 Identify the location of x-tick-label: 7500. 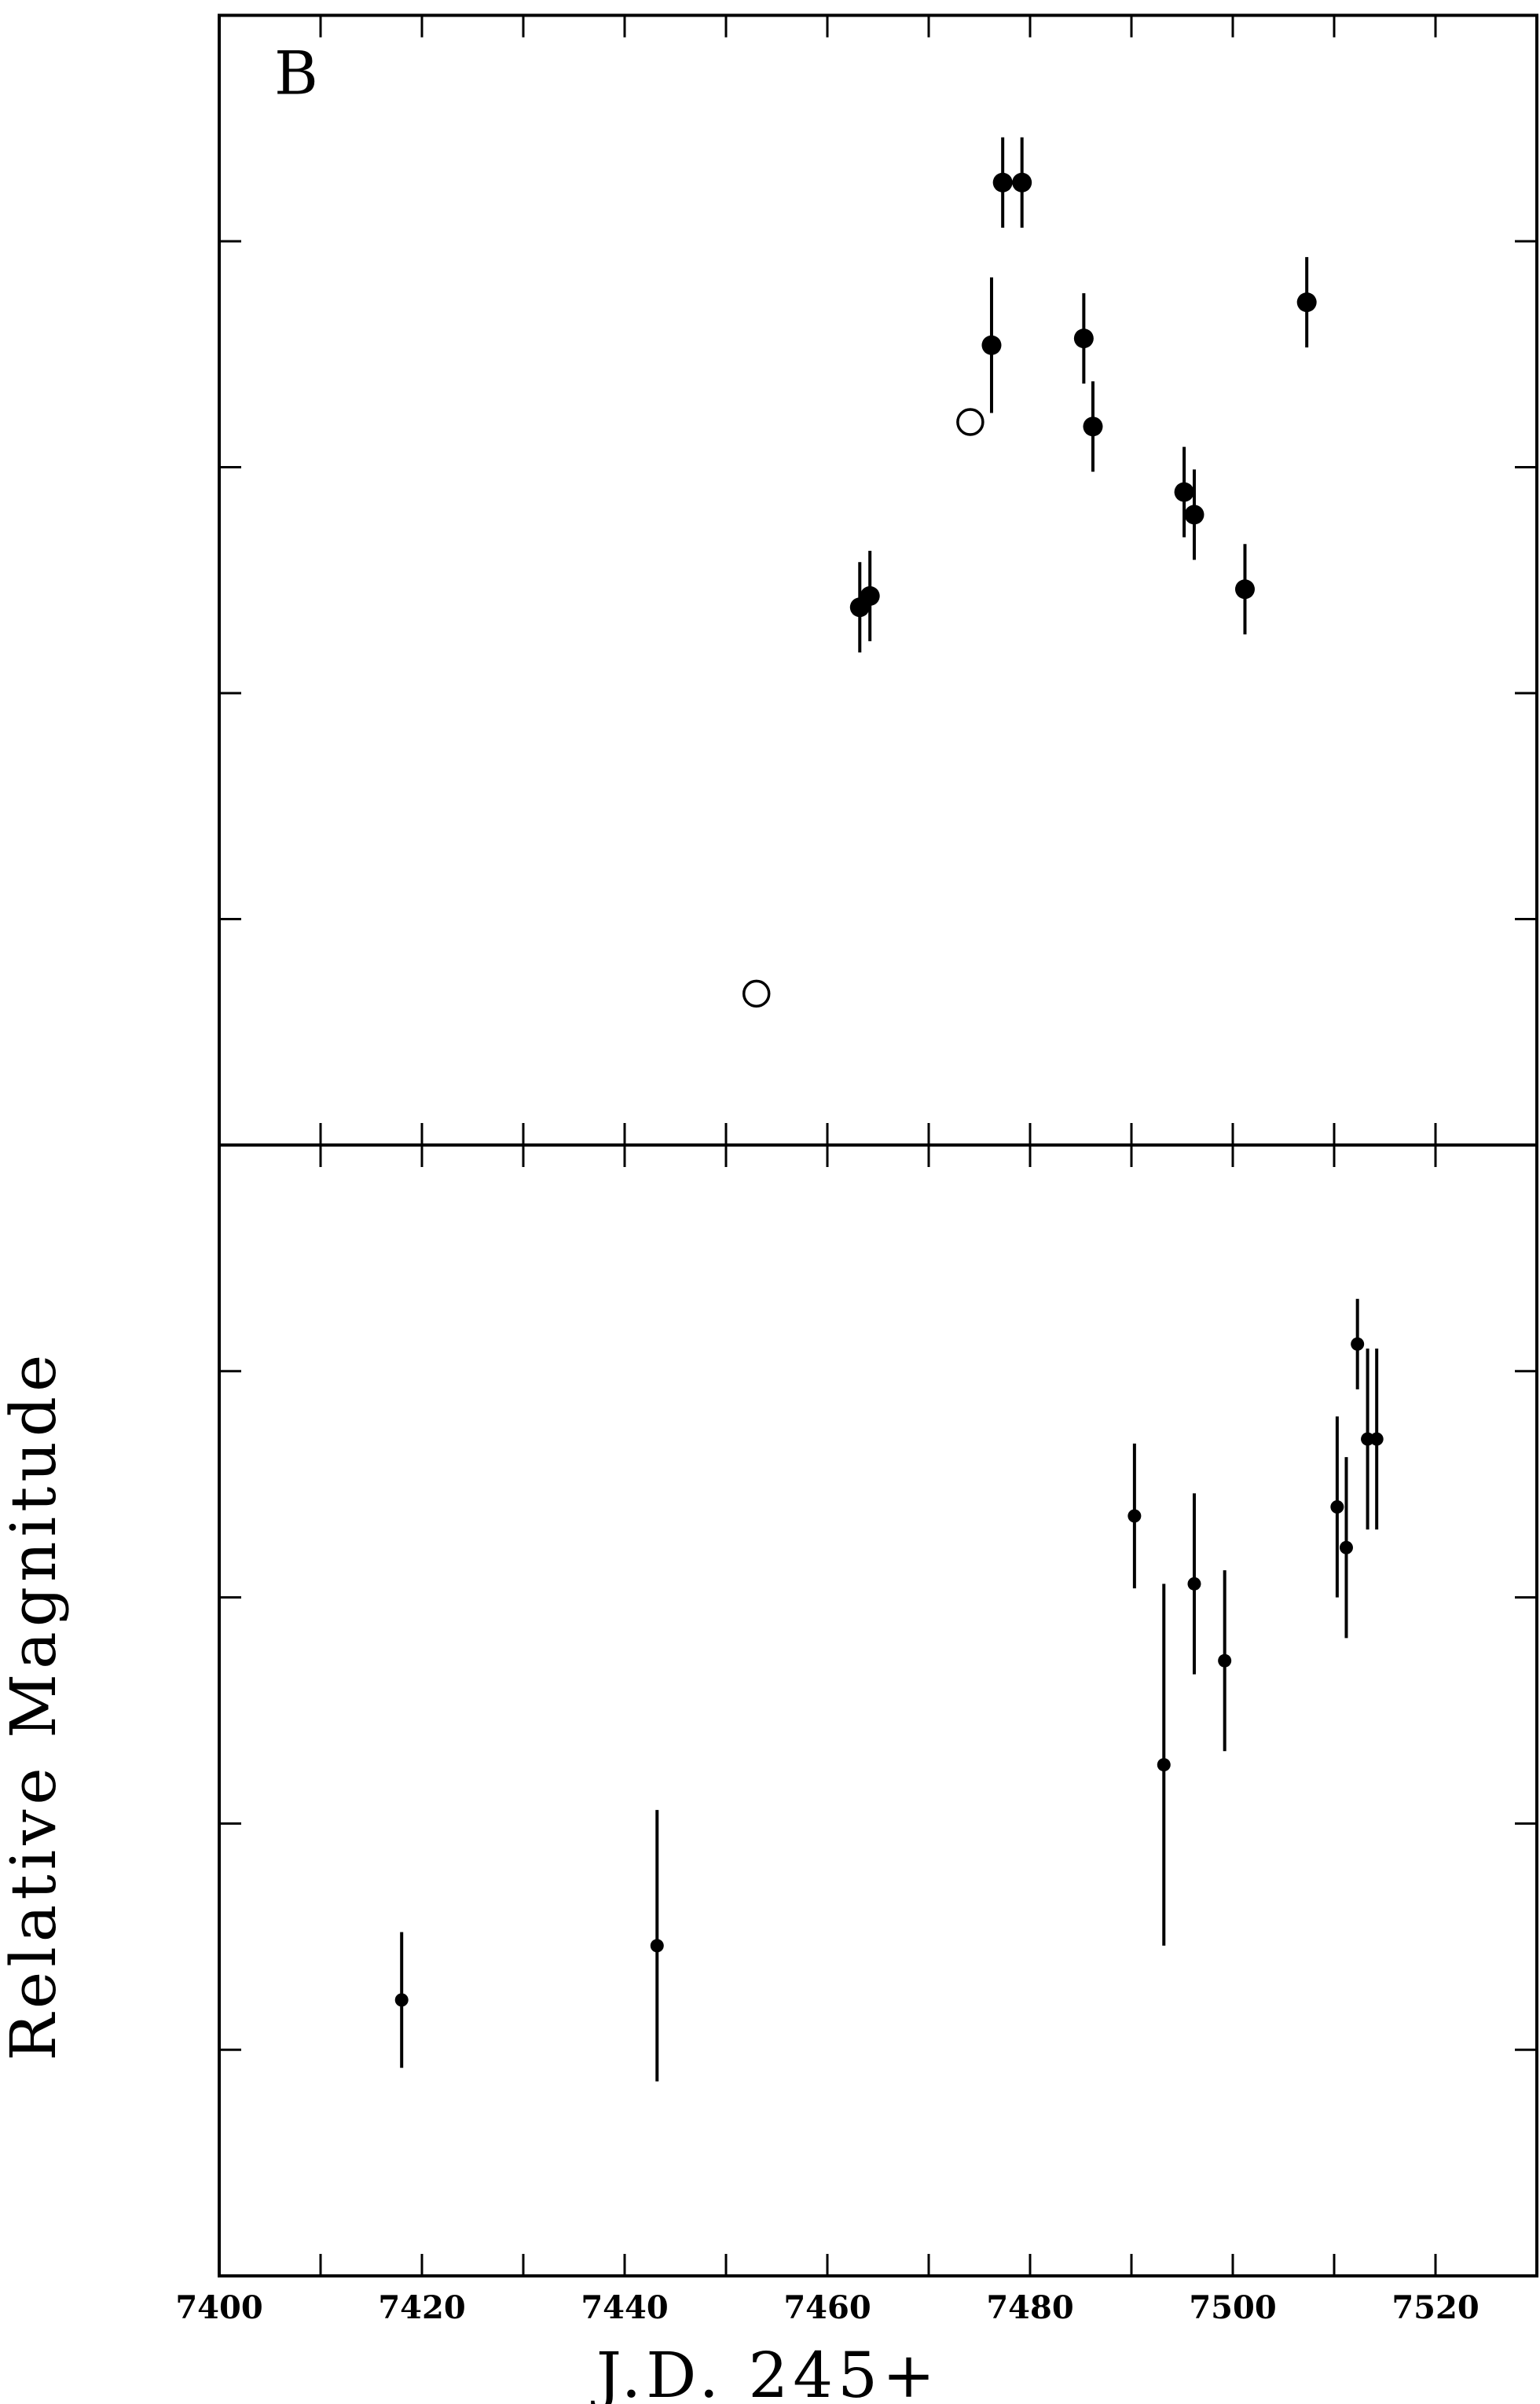
(1232, 2307).